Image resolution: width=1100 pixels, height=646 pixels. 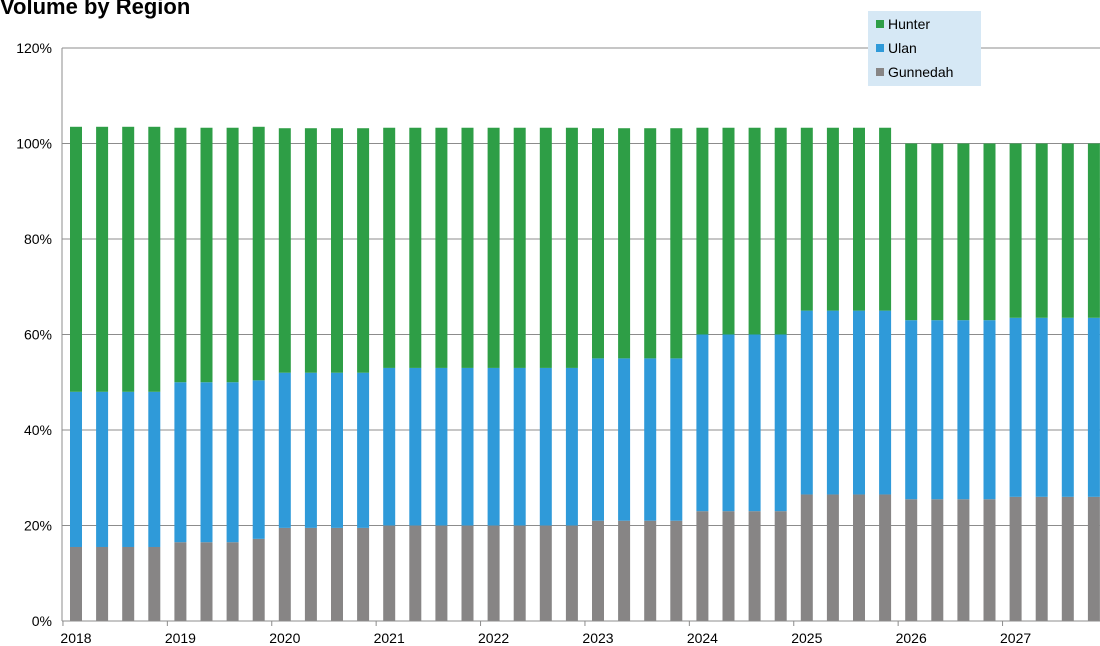 What do you see at coordinates (180, 638) in the screenshot?
I see `x-tick-label: 2019` at bounding box center [180, 638].